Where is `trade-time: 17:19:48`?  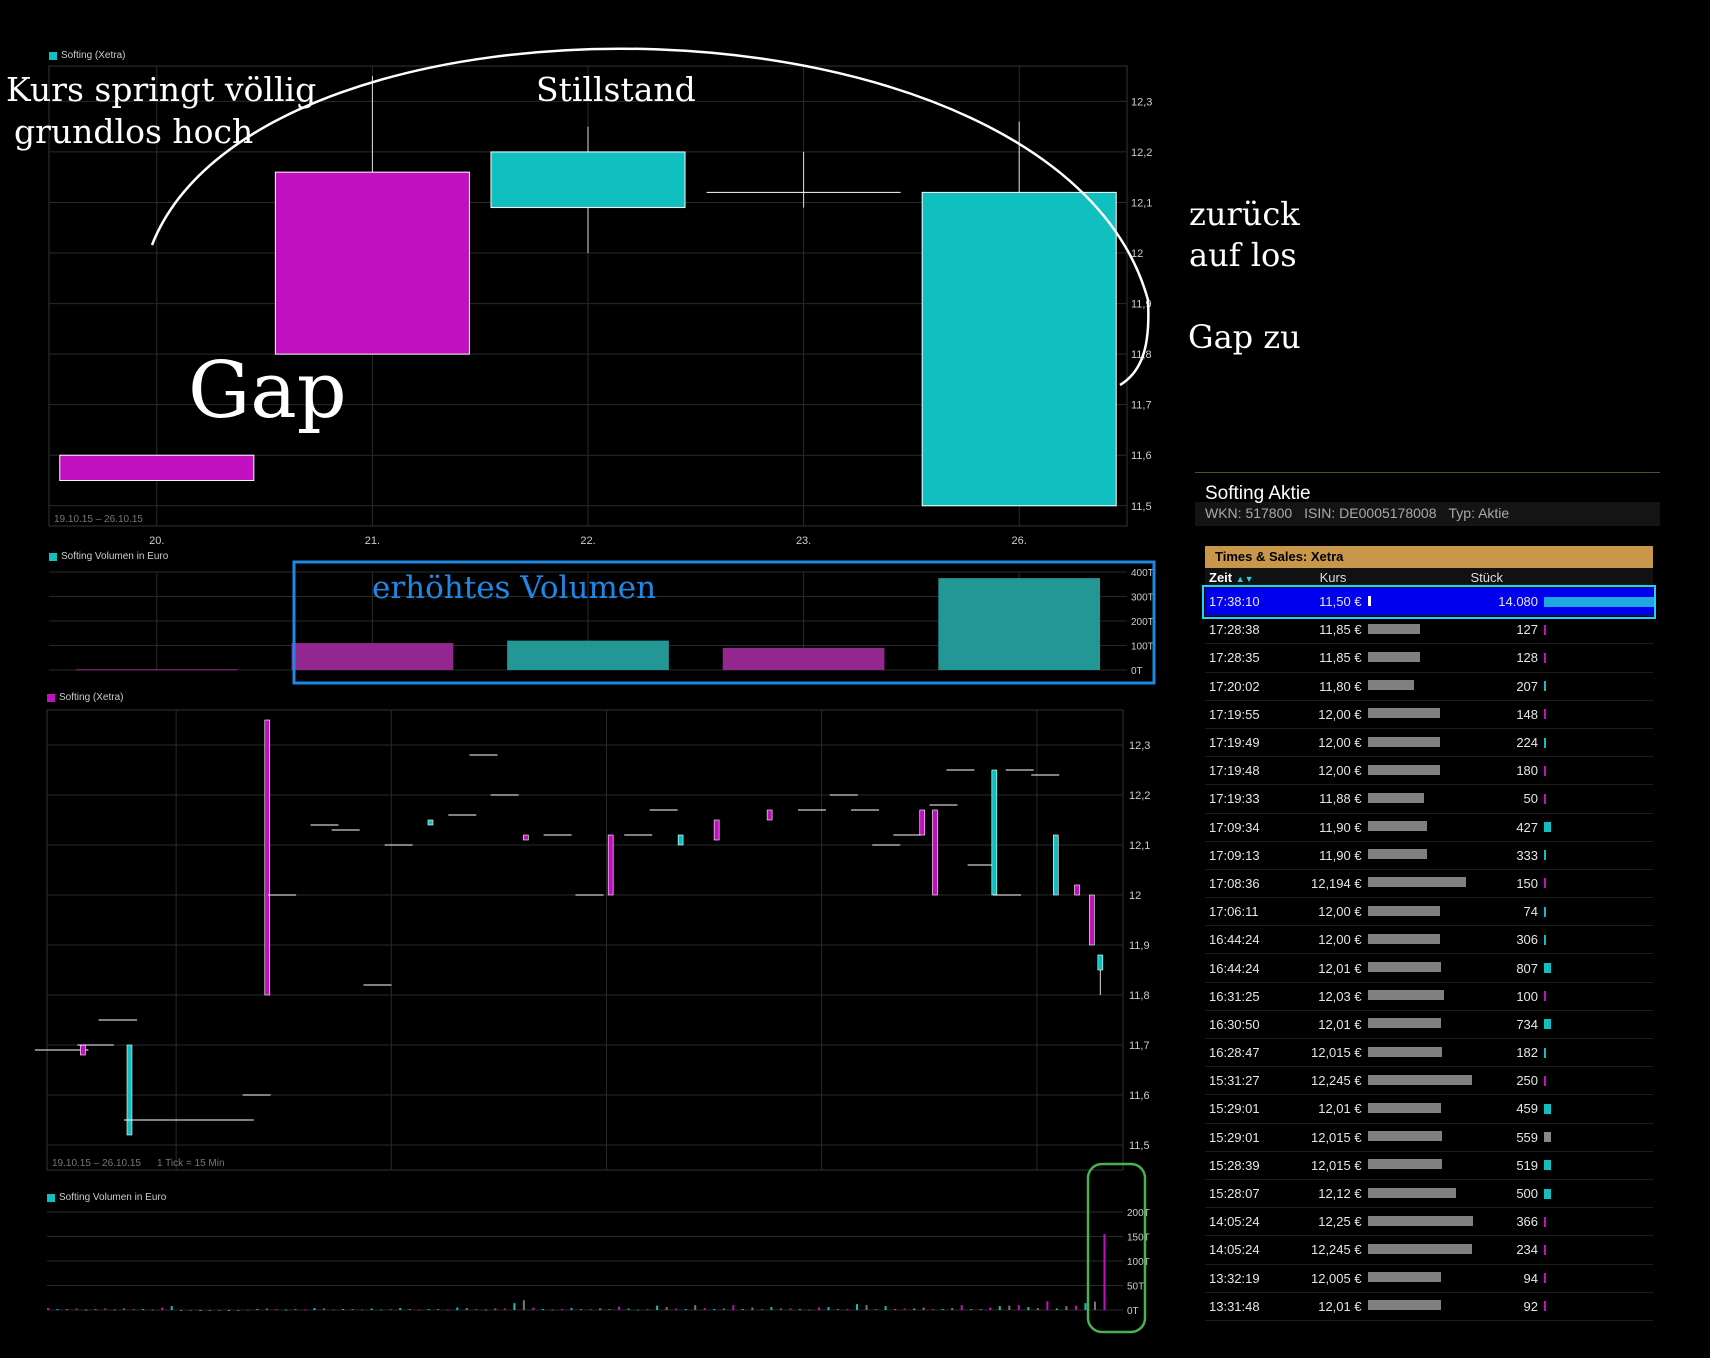 trade-time: 17:19:48 is located at coordinates (1234, 771).